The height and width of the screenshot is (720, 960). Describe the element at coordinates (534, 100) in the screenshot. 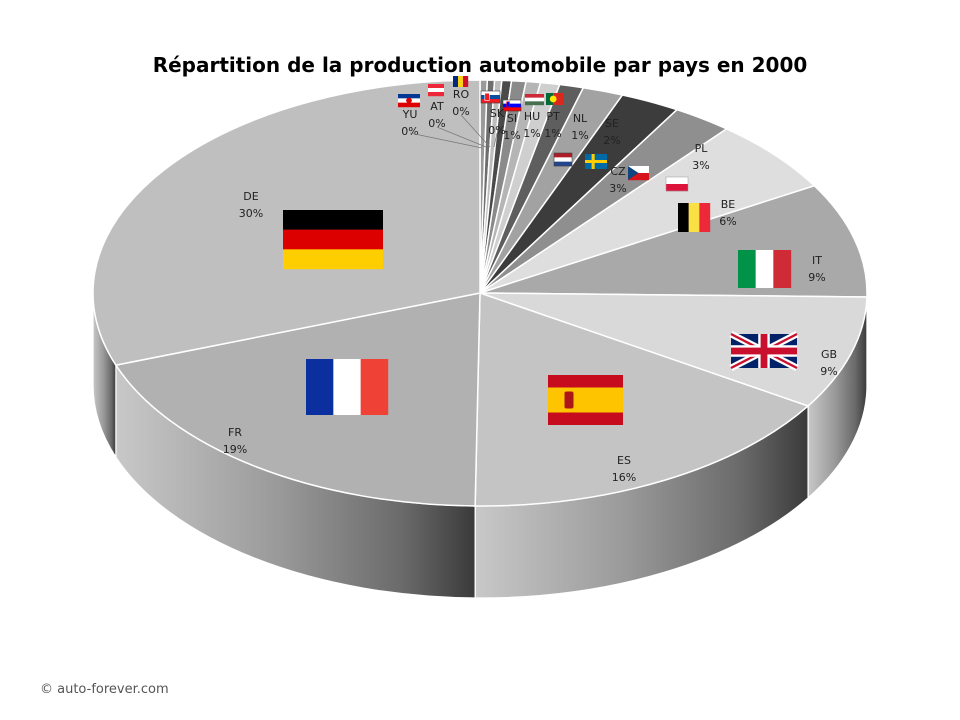

I see `flag-hungary` at that location.